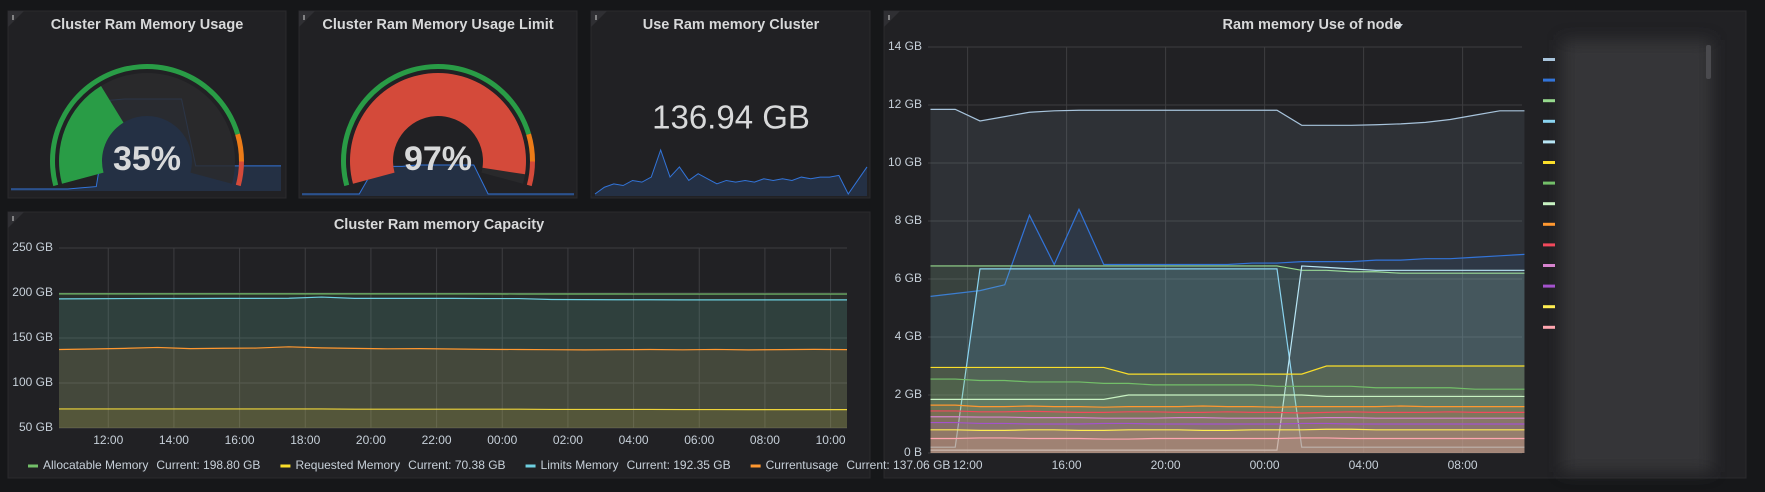  I want to click on legend-current: Current: 137.06 GB, so click(898, 465).